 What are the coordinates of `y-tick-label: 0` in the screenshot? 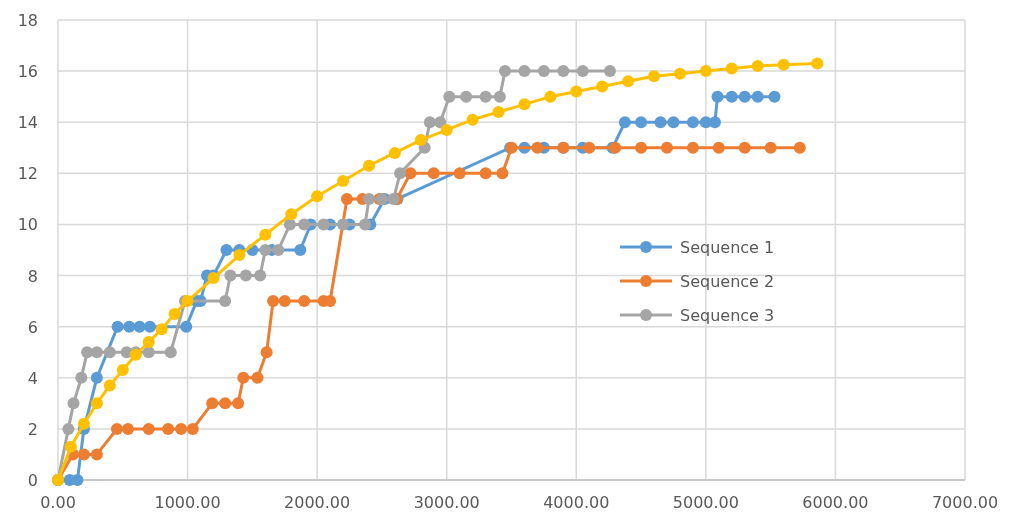 It's located at (32, 480).